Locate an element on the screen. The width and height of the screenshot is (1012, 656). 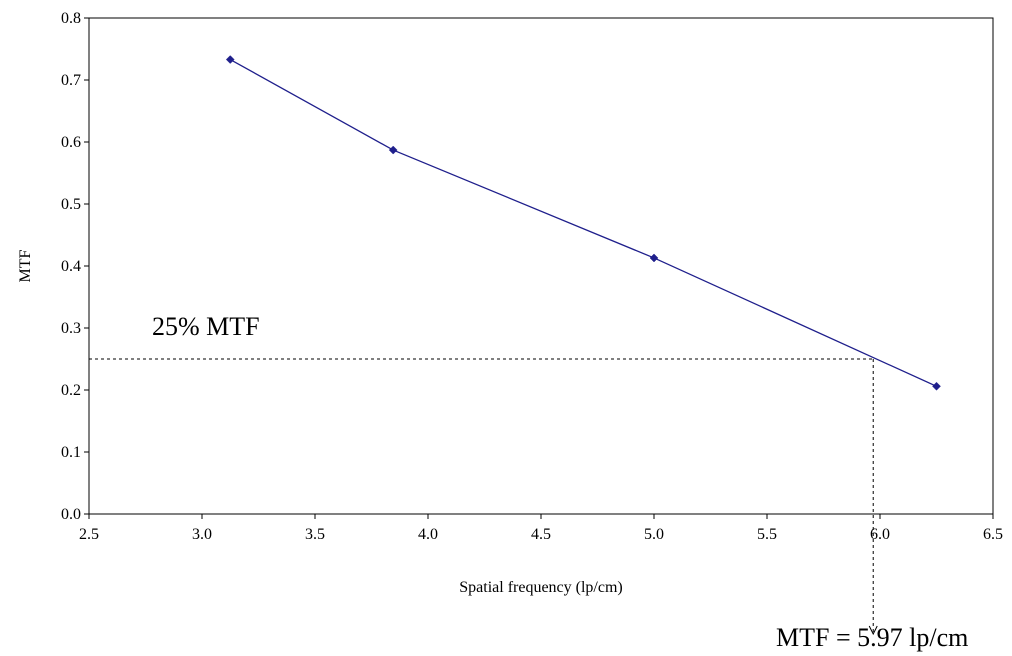
x-tick-label: 5.5 is located at coordinates (767, 534).